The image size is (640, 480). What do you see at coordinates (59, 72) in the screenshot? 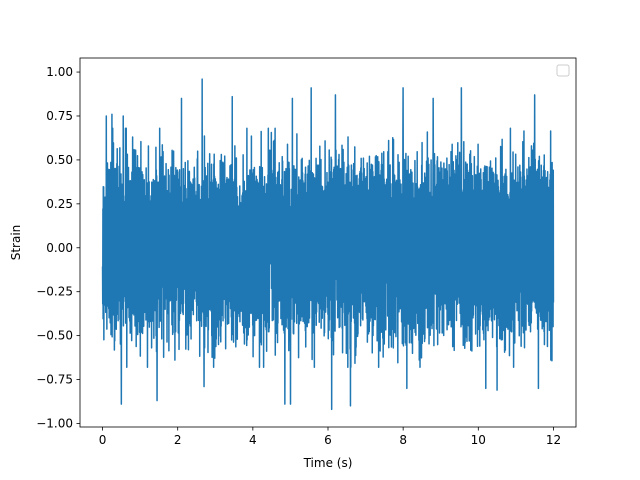
I see `y-tick-label: 1.00` at bounding box center [59, 72].